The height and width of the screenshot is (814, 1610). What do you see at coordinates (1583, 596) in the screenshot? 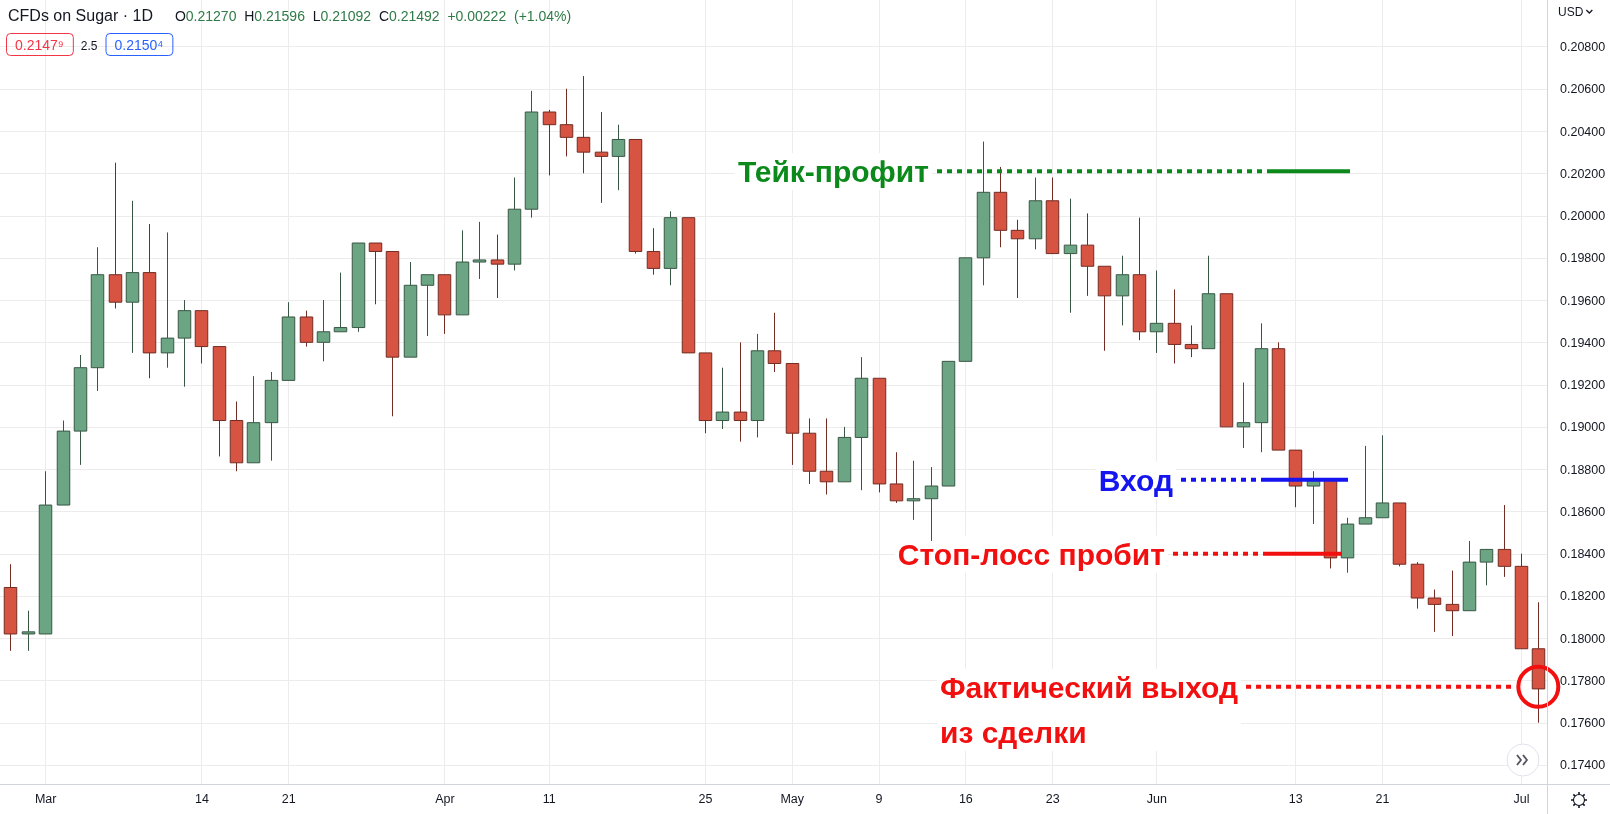
I see `y-tick-label: 0.18200` at bounding box center [1583, 596].